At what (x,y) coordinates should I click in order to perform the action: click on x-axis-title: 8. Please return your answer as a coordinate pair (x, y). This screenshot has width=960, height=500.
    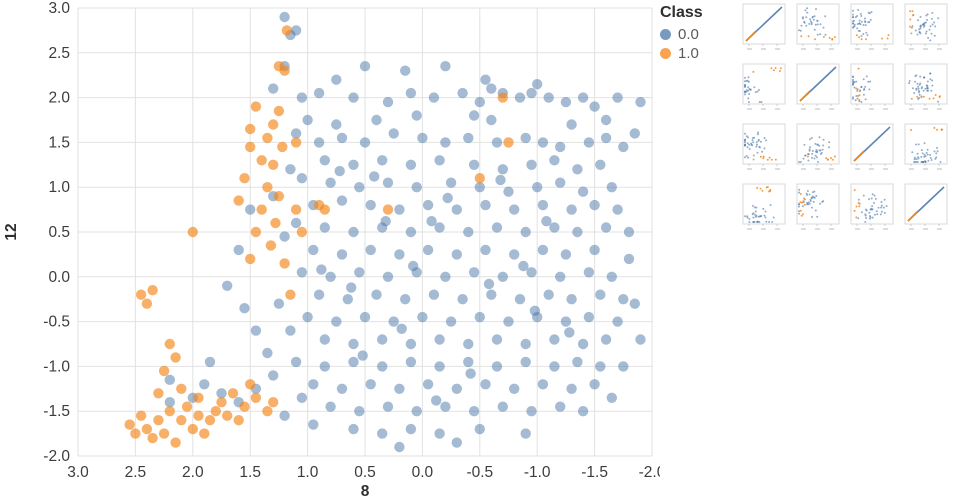
    Looking at the image, I should click on (365, 491).